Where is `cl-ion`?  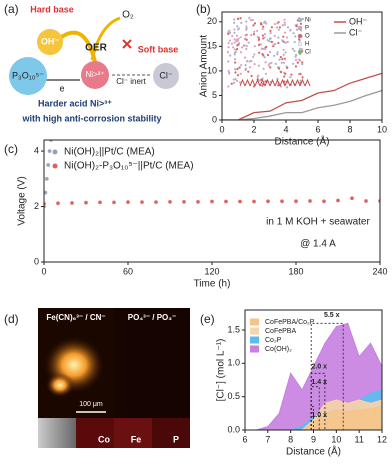
cl-ion is located at coordinates (166, 76).